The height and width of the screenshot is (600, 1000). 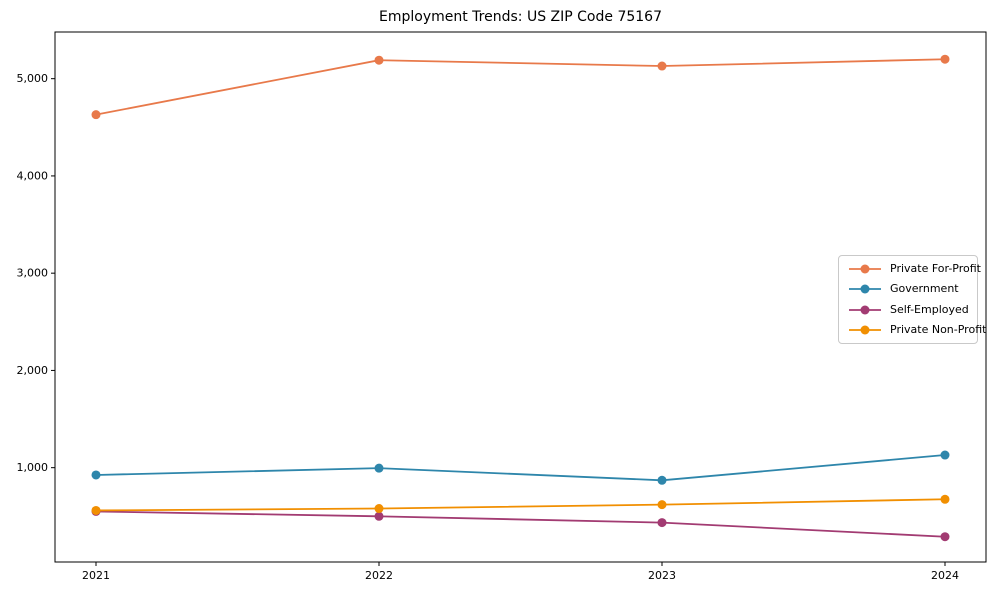 What do you see at coordinates (520, 17) in the screenshot?
I see `chart-title: Employment Trends: US ZIP Code 75167` at bounding box center [520, 17].